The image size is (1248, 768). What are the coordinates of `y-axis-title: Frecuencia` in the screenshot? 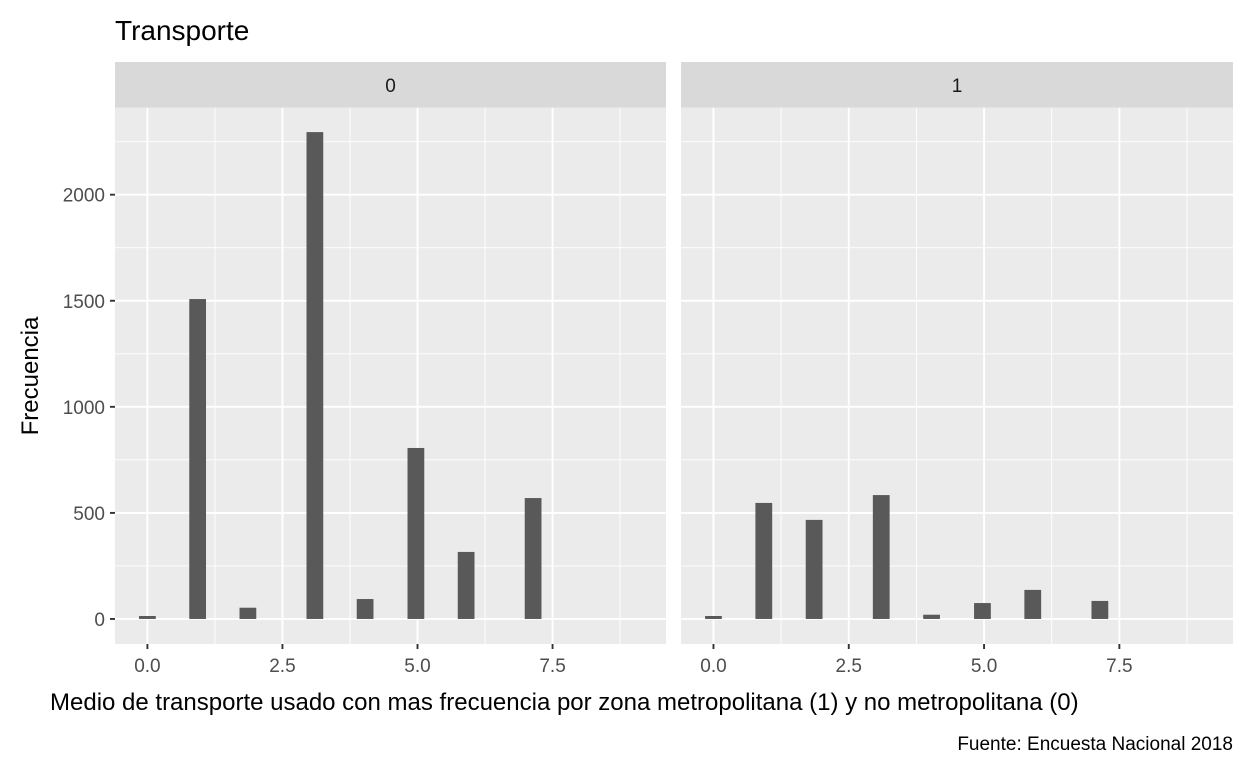 It's located at (30, 375).